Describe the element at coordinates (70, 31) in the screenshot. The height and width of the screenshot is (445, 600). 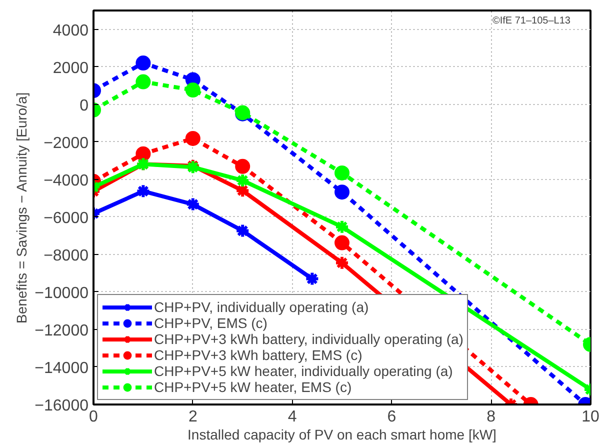
I see `y-tick-label: 4000` at that location.